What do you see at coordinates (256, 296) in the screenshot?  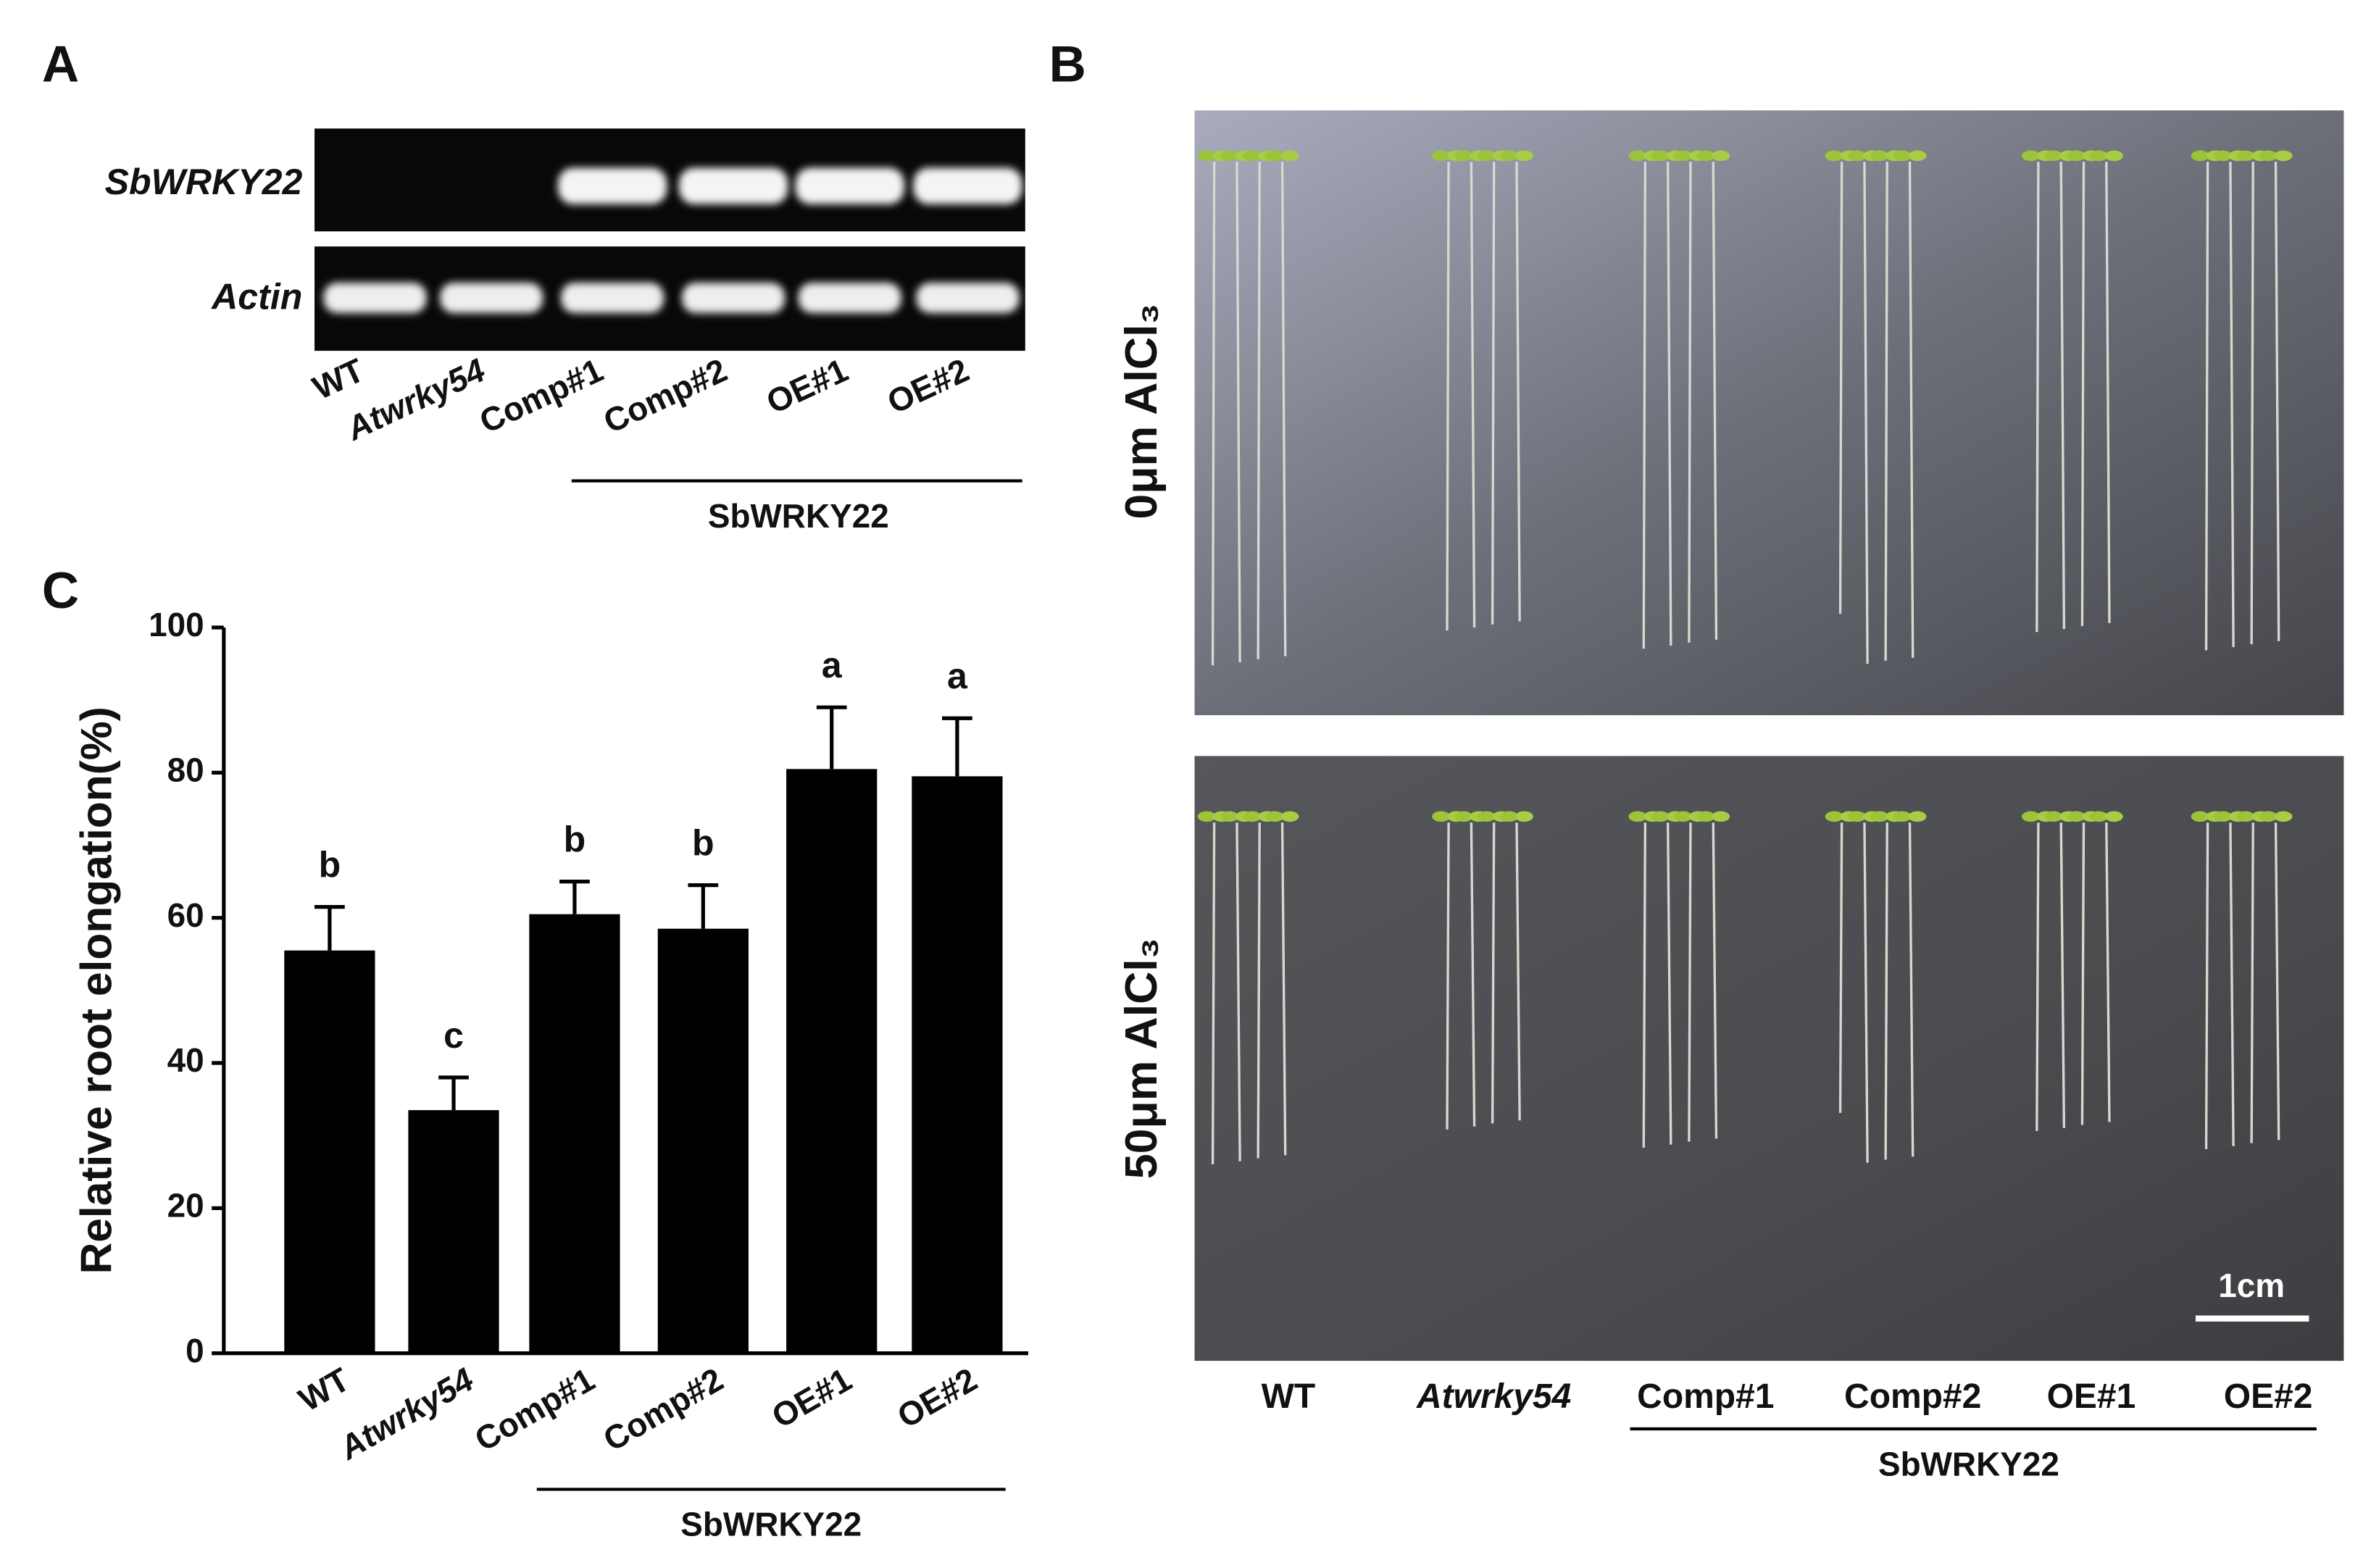 I see `gene-label: Actin` at bounding box center [256, 296].